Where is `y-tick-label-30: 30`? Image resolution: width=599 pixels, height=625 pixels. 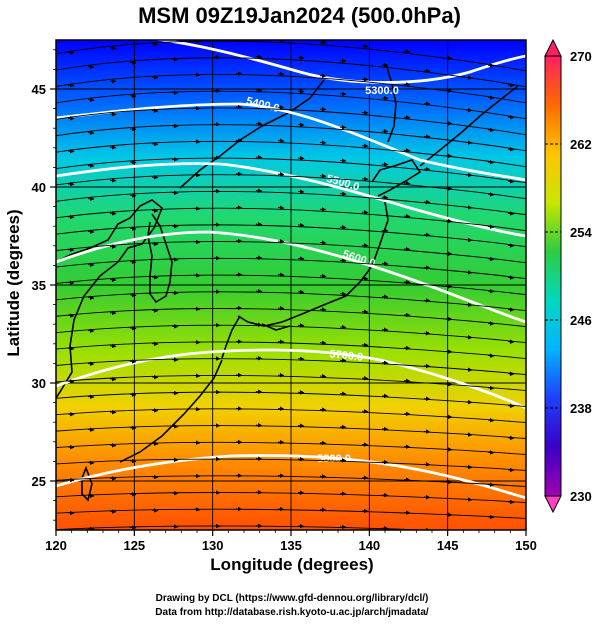 y-tick-label-30: 30 is located at coordinates (39, 383).